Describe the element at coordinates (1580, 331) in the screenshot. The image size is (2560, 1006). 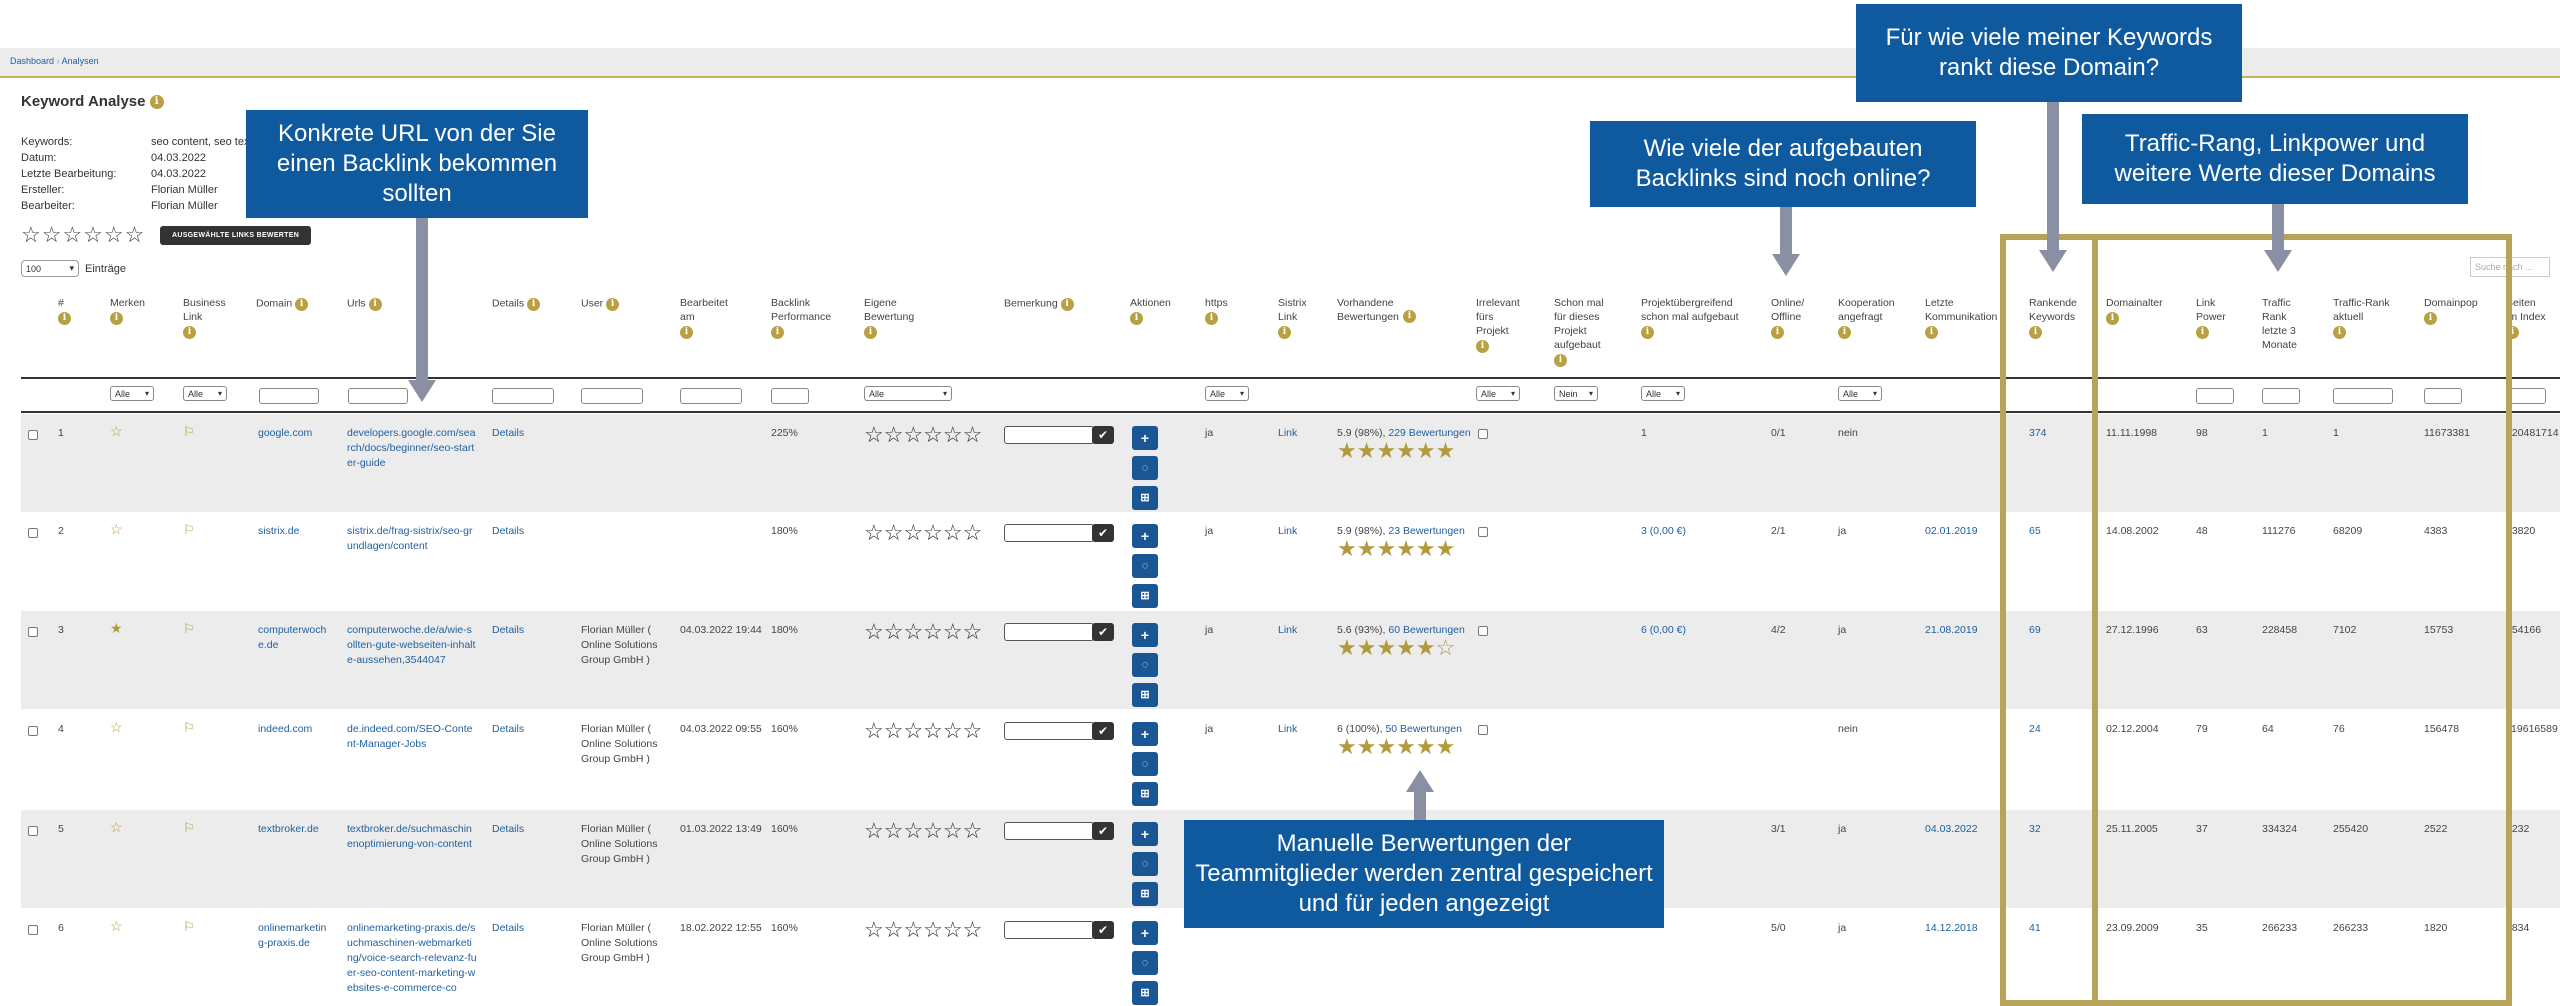
I see `col-header-schon-mal: Schon mal für dieses Projekt aufgebaut i` at that location.